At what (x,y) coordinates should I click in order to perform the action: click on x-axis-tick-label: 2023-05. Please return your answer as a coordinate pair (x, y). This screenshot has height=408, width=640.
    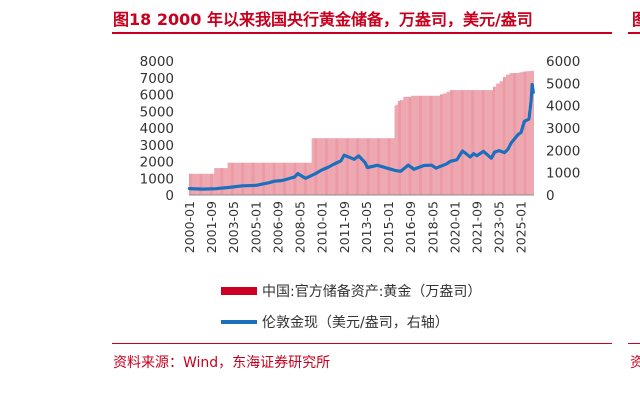
    Looking at the image, I should click on (499, 227).